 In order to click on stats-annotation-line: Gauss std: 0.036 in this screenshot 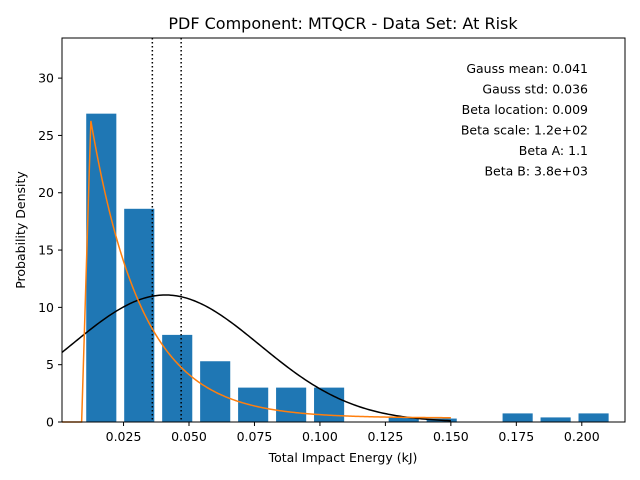, I will do `click(535, 89)`.